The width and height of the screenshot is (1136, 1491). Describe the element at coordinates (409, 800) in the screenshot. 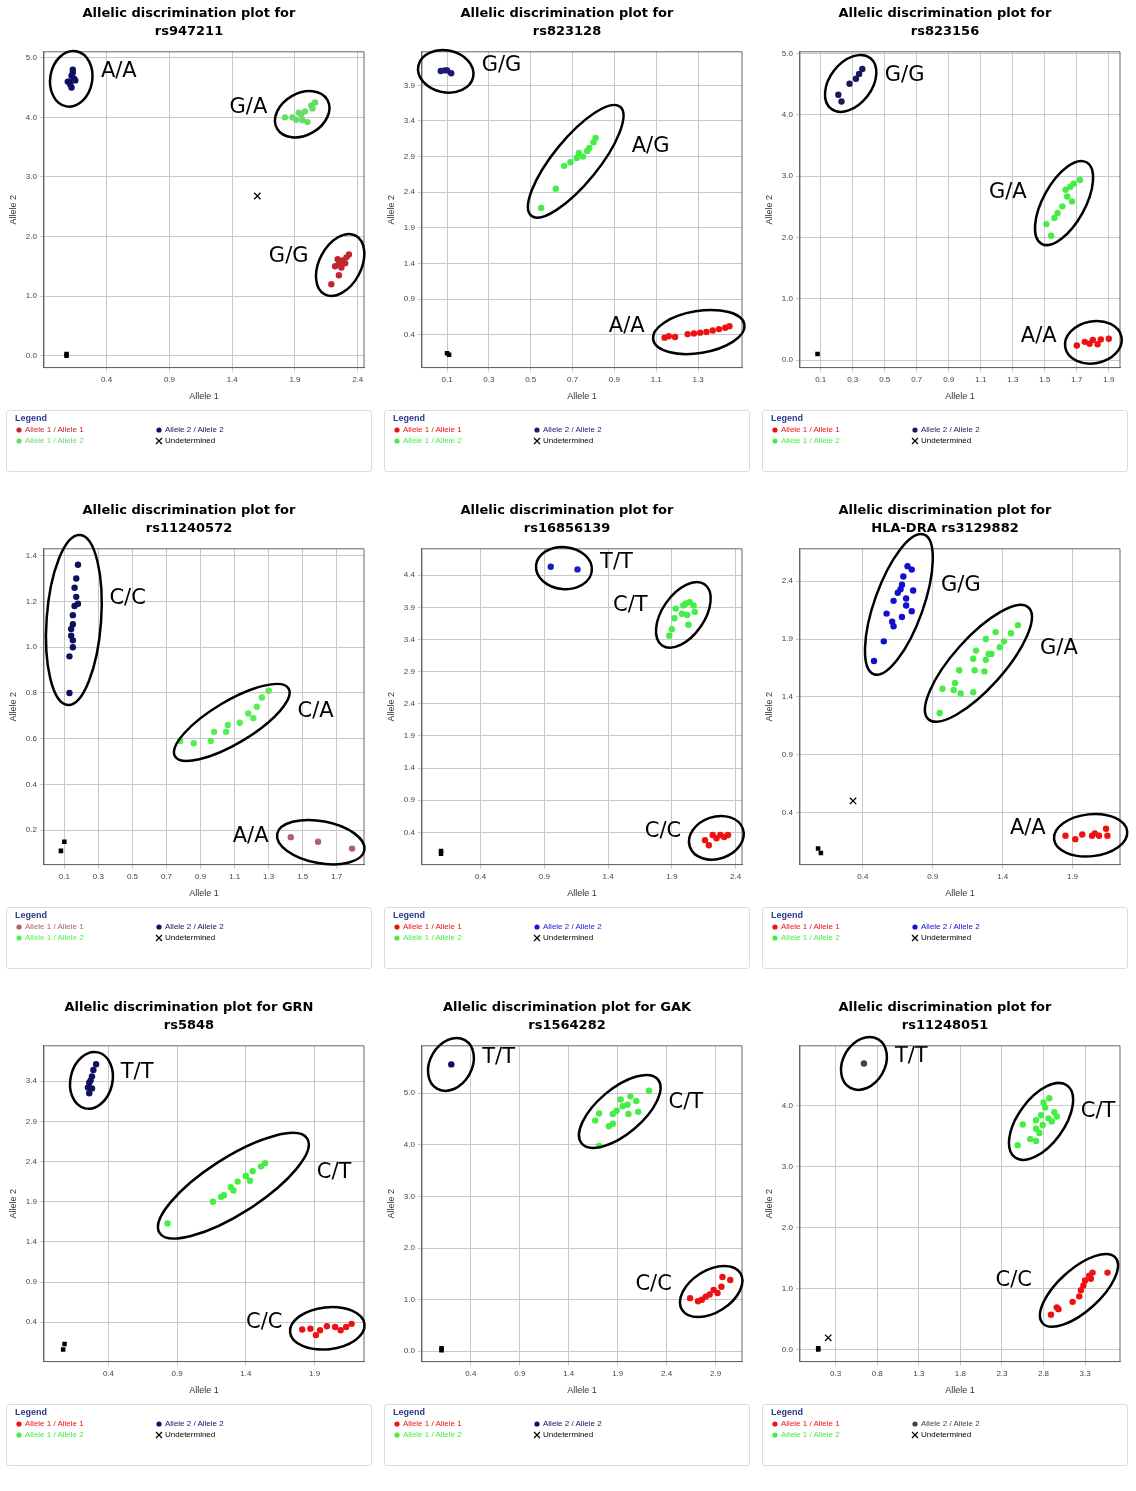

I see `y-tick-label: 0.9` at that location.